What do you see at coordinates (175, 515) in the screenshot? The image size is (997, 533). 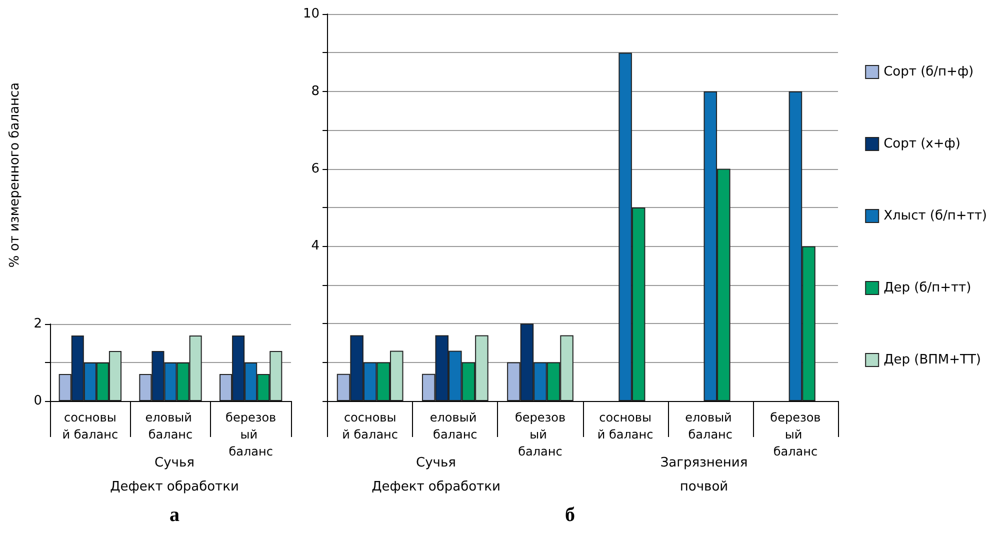 I see `text: а` at bounding box center [175, 515].